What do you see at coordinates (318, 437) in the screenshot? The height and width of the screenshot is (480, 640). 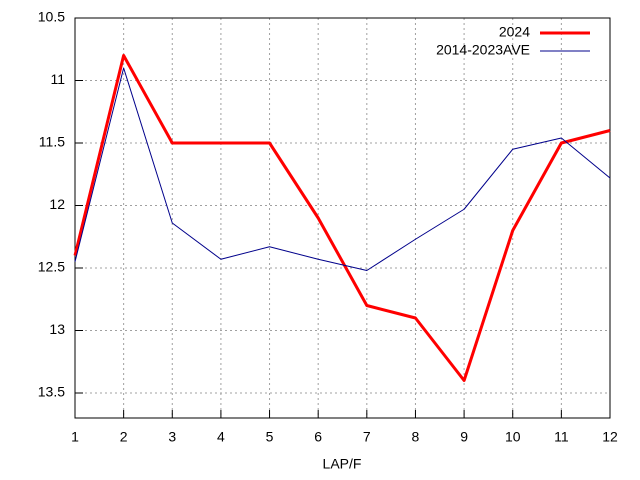 I see `x-tick-label: 6` at bounding box center [318, 437].